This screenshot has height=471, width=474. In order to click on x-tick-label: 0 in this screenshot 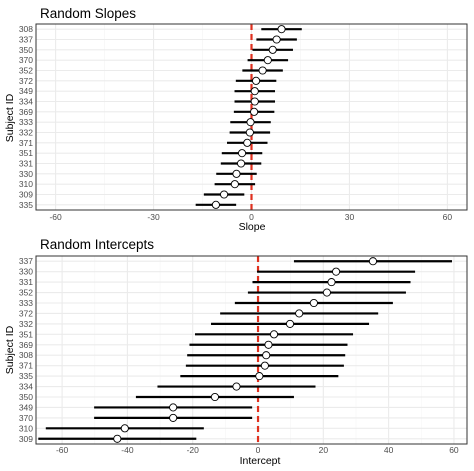, I will do `click(251, 217)`.